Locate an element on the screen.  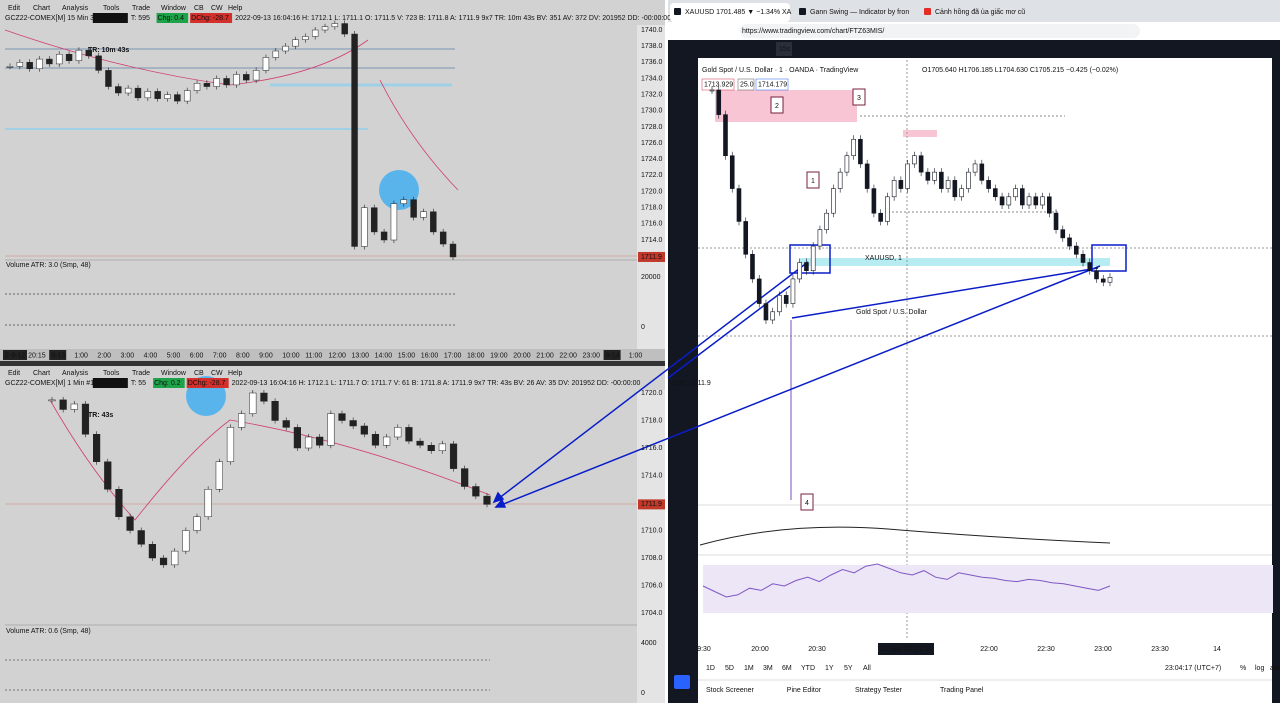
interval: 15s is located at coordinates (785, 49).